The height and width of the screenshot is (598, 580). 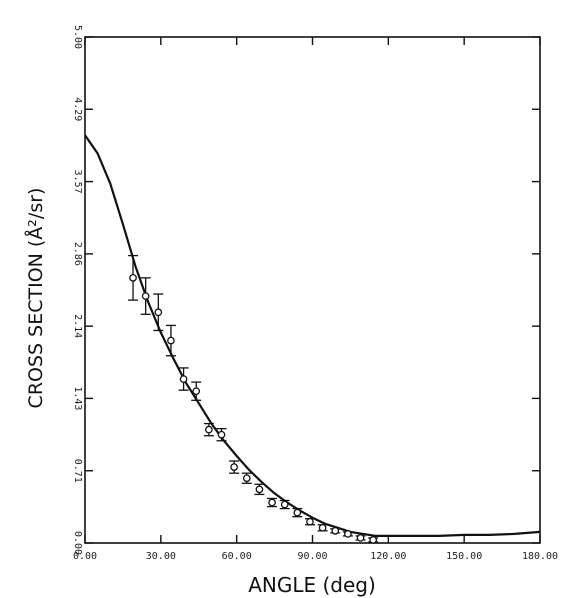 What do you see at coordinates (77, 326) in the screenshot?
I see `y-tick-label: 2.14` at bounding box center [77, 326].